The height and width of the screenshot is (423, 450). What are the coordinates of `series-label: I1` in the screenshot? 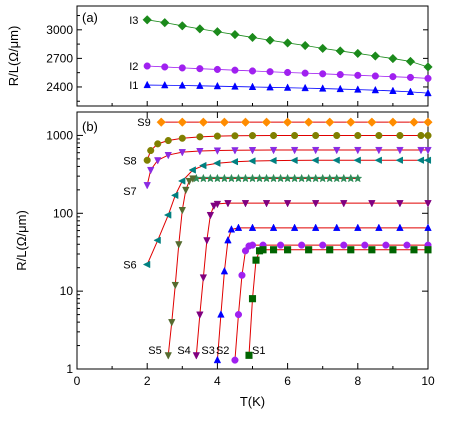 It's located at (133, 86).